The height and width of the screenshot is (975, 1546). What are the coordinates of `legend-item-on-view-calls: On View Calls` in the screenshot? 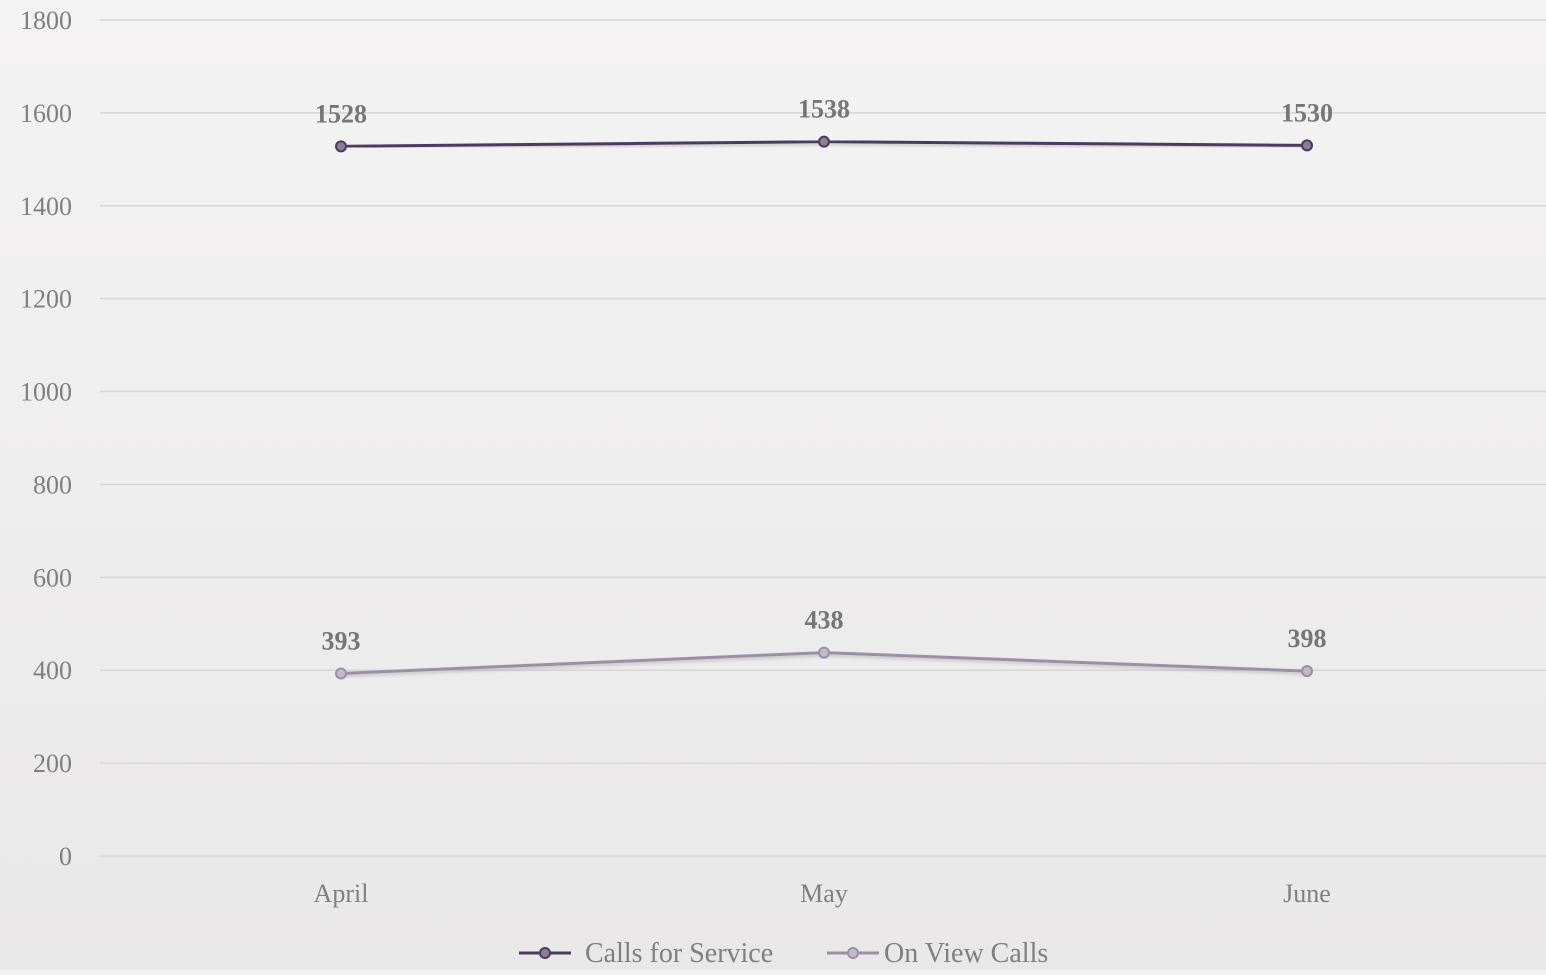 It's located at (937, 953).